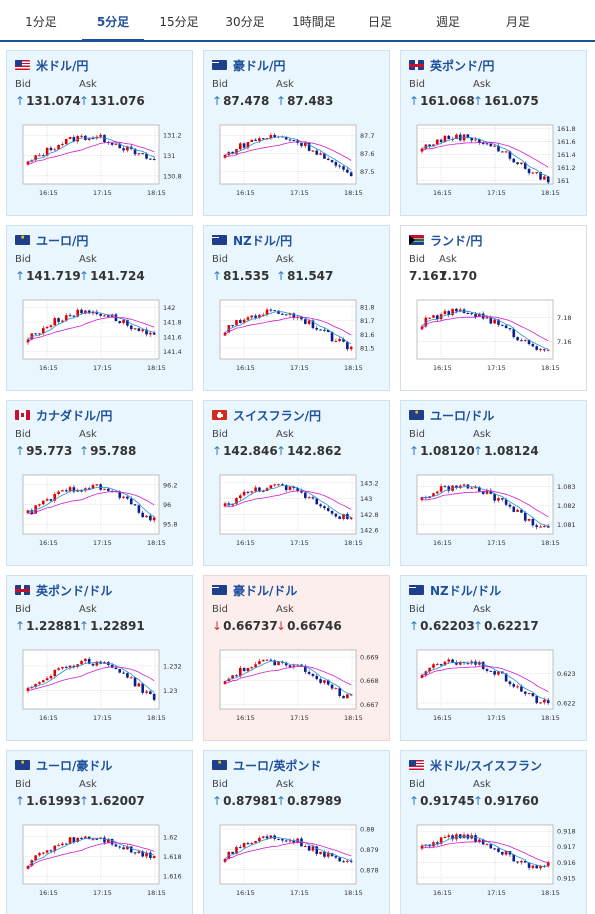 The width and height of the screenshot is (595, 914). What do you see at coordinates (101, 516) in the screenshot?
I see `chart-container: 96.2 96 95.8 16:15 17:15 18:15` at bounding box center [101, 516].